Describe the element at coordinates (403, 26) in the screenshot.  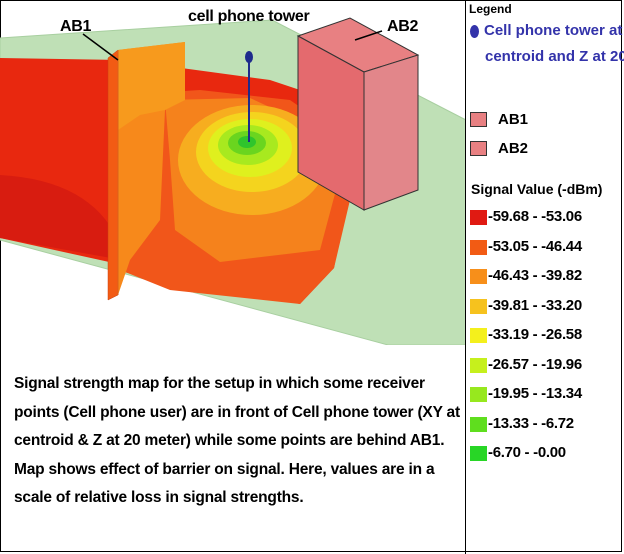
I see `ab2-label: AB2` at that location.